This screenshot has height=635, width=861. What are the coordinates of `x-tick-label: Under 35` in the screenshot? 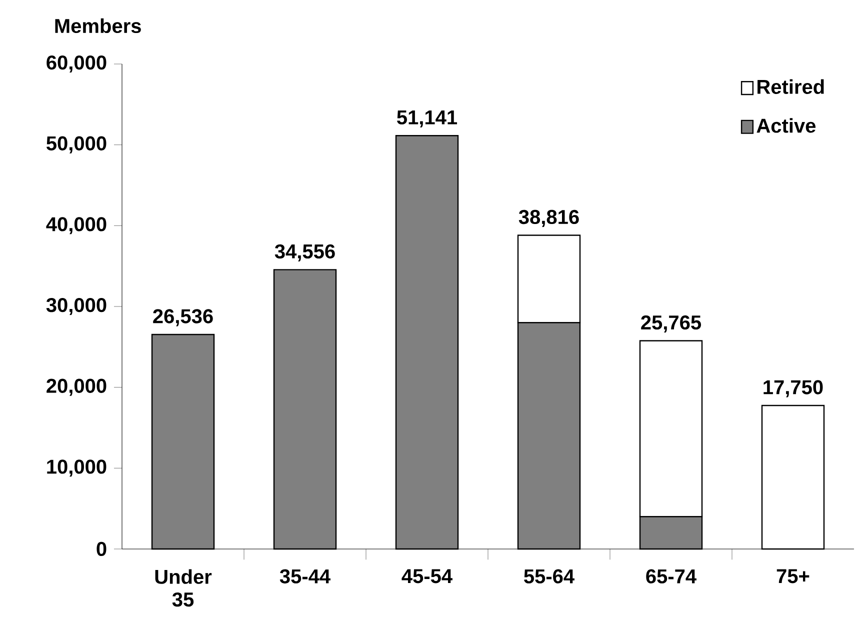 It's located at (183, 588).